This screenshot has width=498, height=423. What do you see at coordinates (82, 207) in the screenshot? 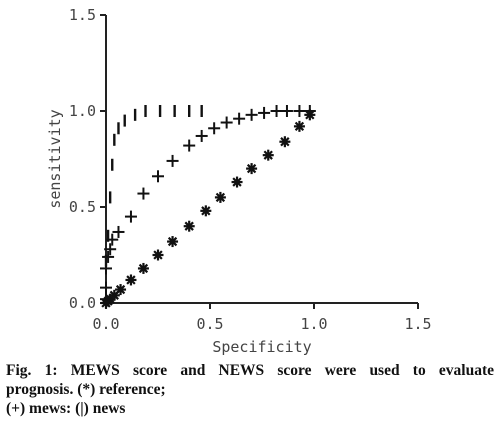
I see `y-tick-label: 0.5` at bounding box center [82, 207].